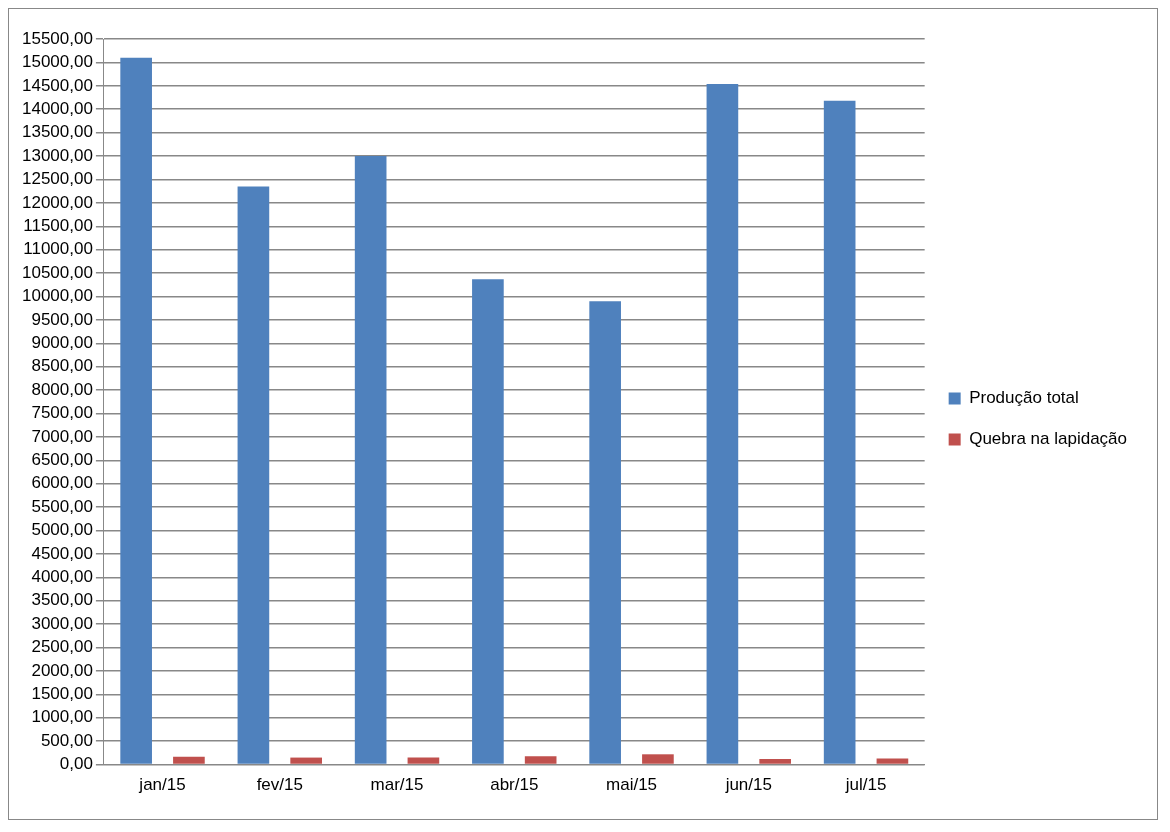 The height and width of the screenshot is (832, 1170). What do you see at coordinates (57, 38) in the screenshot?
I see `y-tick-label: 15500,00` at bounding box center [57, 38].